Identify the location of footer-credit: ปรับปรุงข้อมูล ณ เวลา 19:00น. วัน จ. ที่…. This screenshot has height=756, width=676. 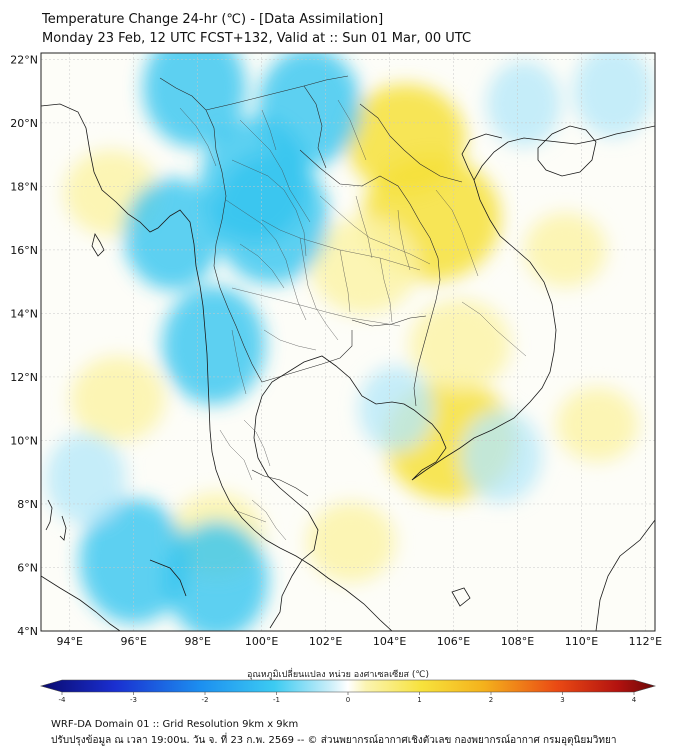
(334, 740).